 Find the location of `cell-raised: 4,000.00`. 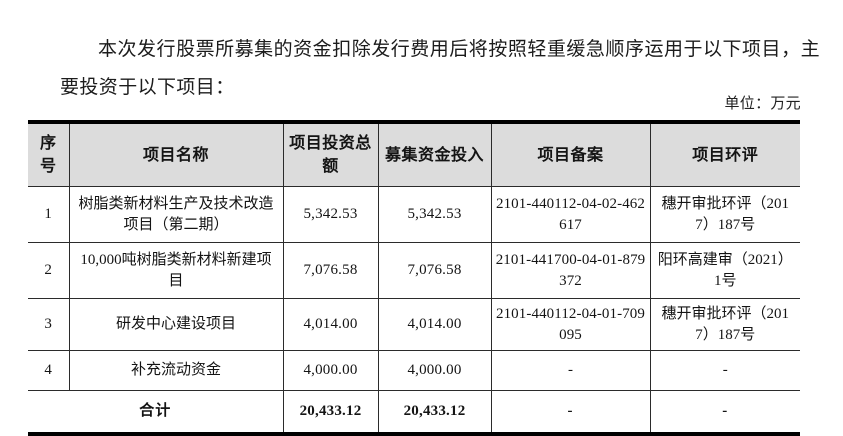

cell-raised: 4,000.00 is located at coordinates (434, 370).